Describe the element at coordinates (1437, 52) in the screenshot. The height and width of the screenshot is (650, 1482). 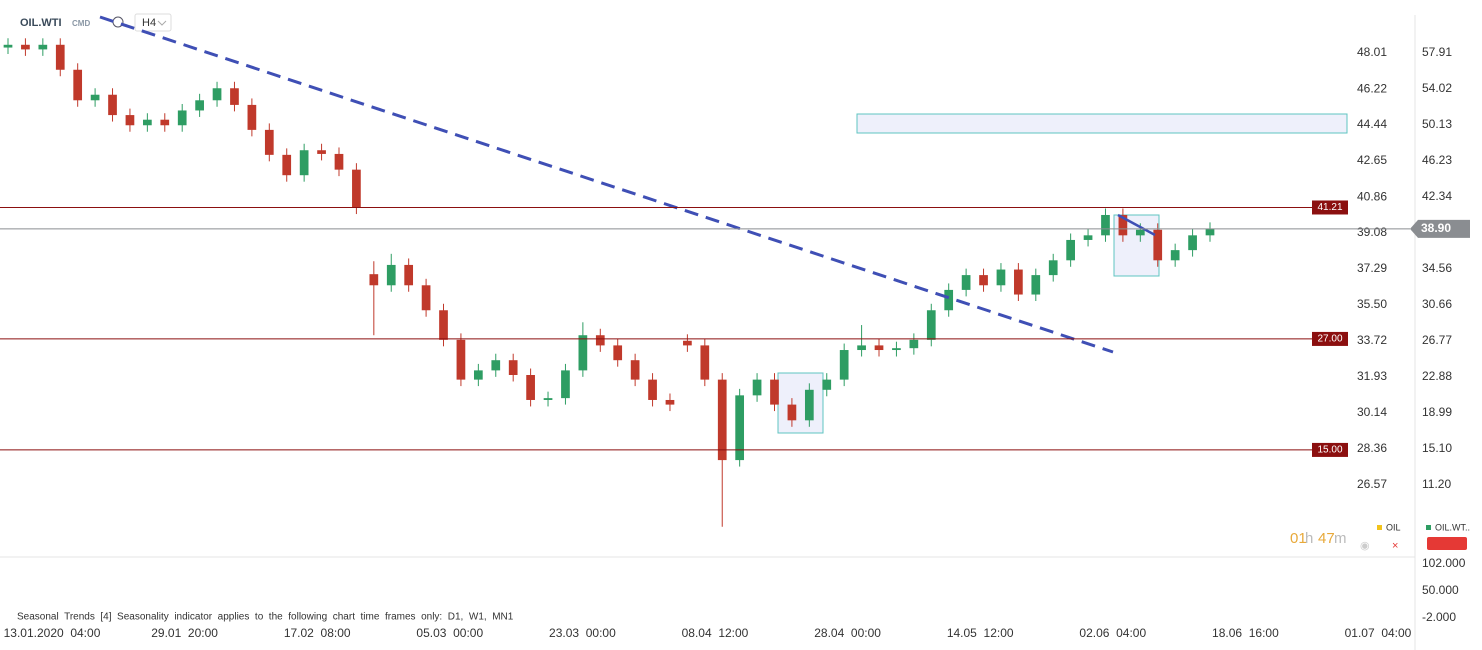
I see `y-tick-label: 57.91` at that location.